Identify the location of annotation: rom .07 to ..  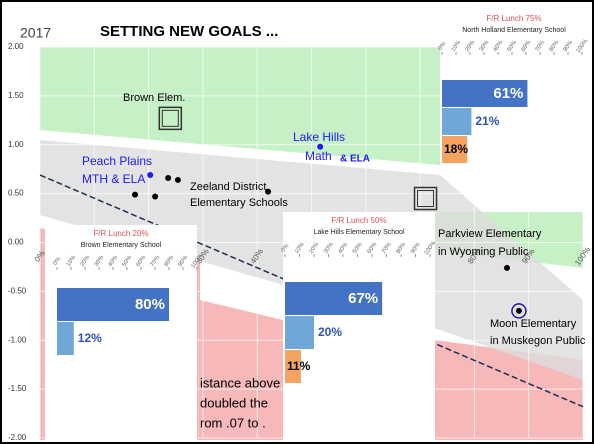
(233, 422).